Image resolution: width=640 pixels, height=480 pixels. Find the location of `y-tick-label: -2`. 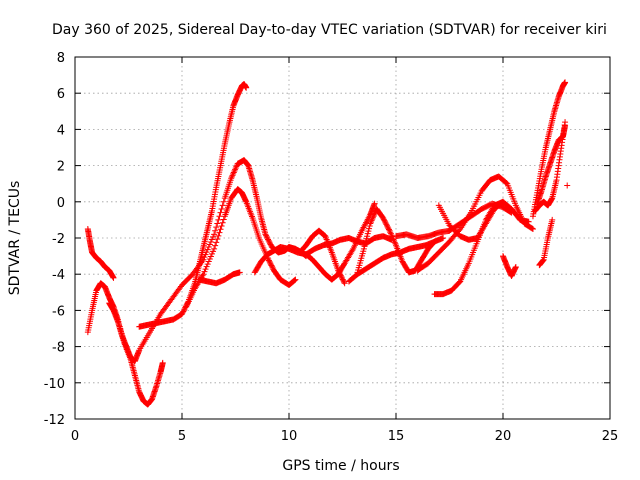

y-tick-label: -2 is located at coordinates (58, 239).